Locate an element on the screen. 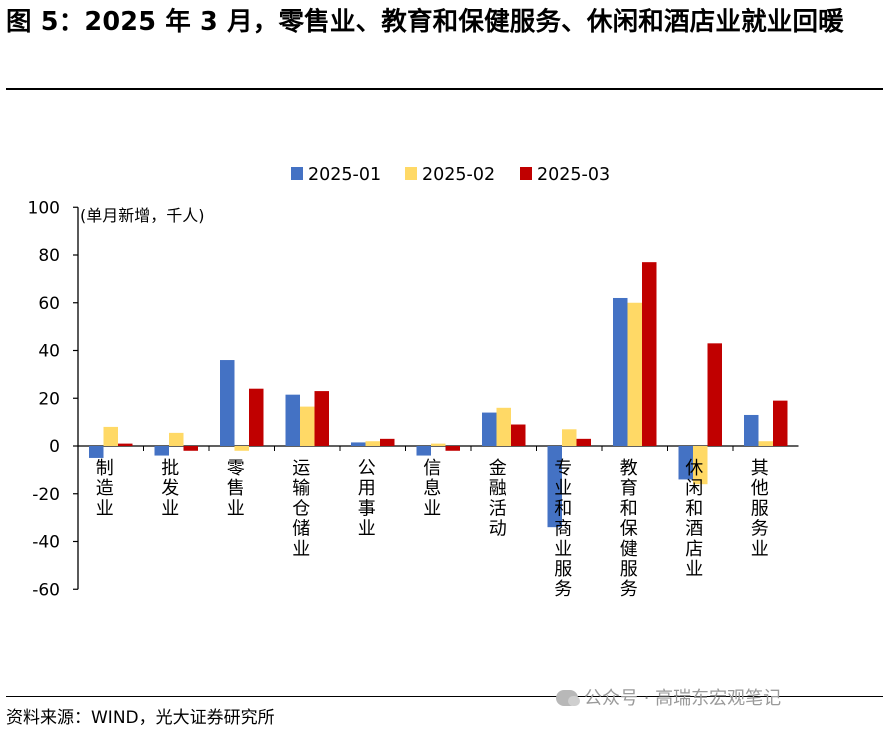  watermark: 公众号 · 高瑞东宏观笔记 is located at coordinates (668, 697).